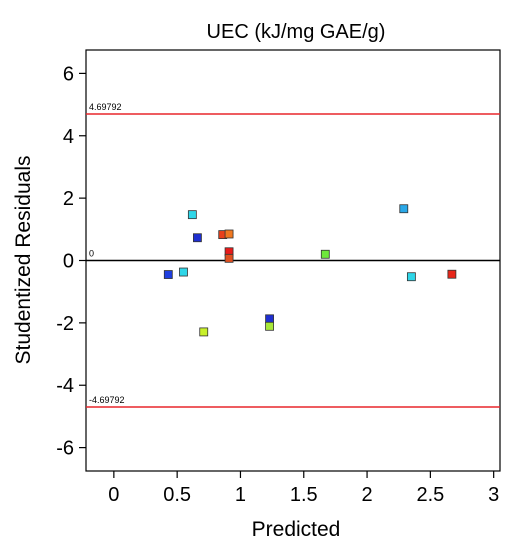  Describe the element at coordinates (68, 74) in the screenshot. I see `y-tick-label: 6` at that location.